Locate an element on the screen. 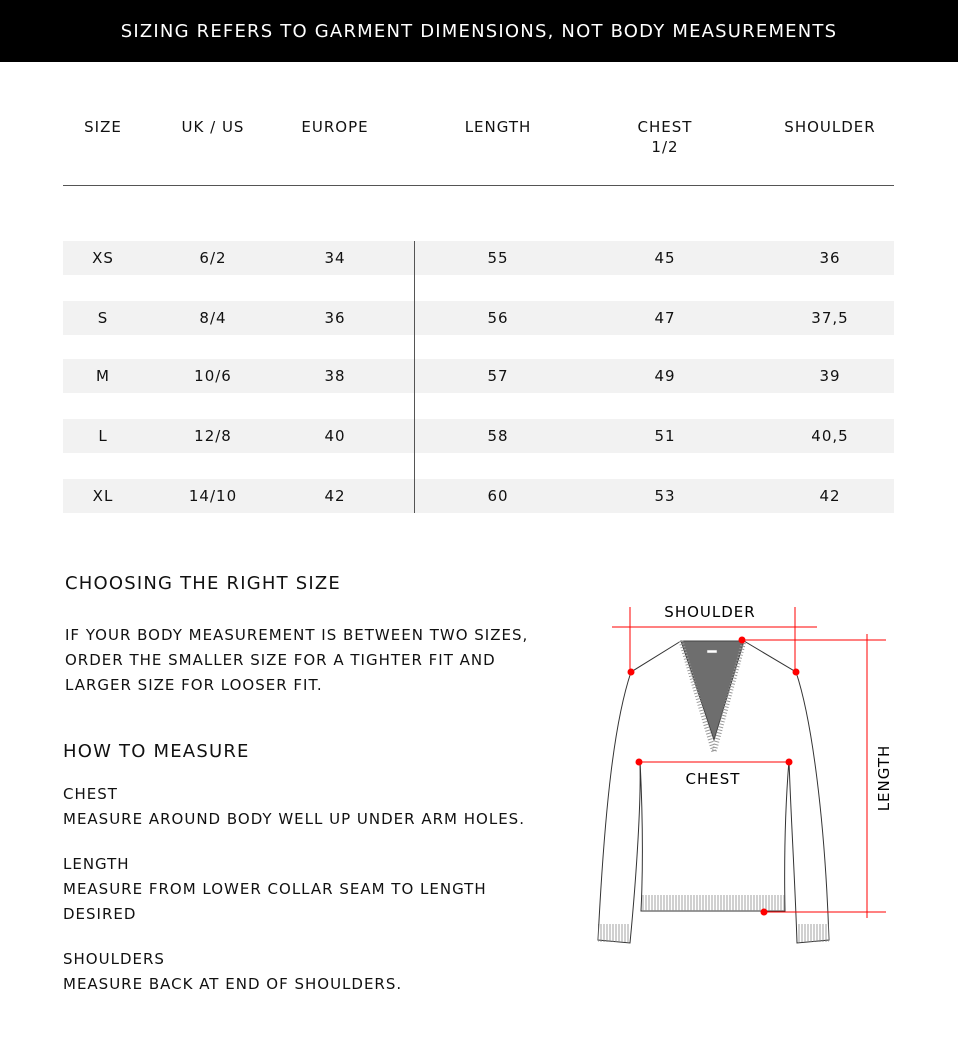 This screenshot has height=1053, width=958. column-header: CHEST 1/2 is located at coordinates (665, 137).